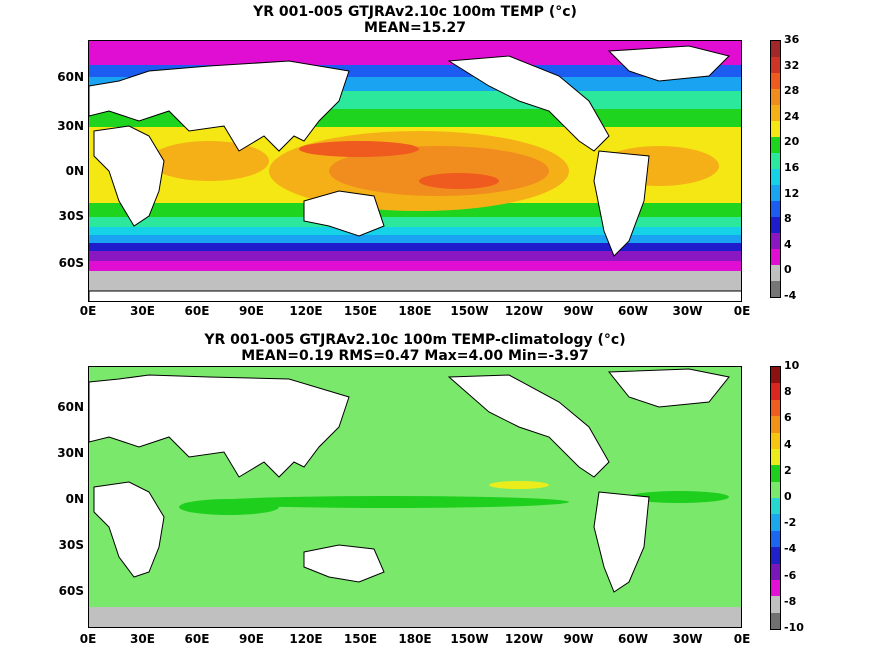 The width and height of the screenshot is (875, 656). I want to click on bottom-lon-label: 90W, so click(578, 639).